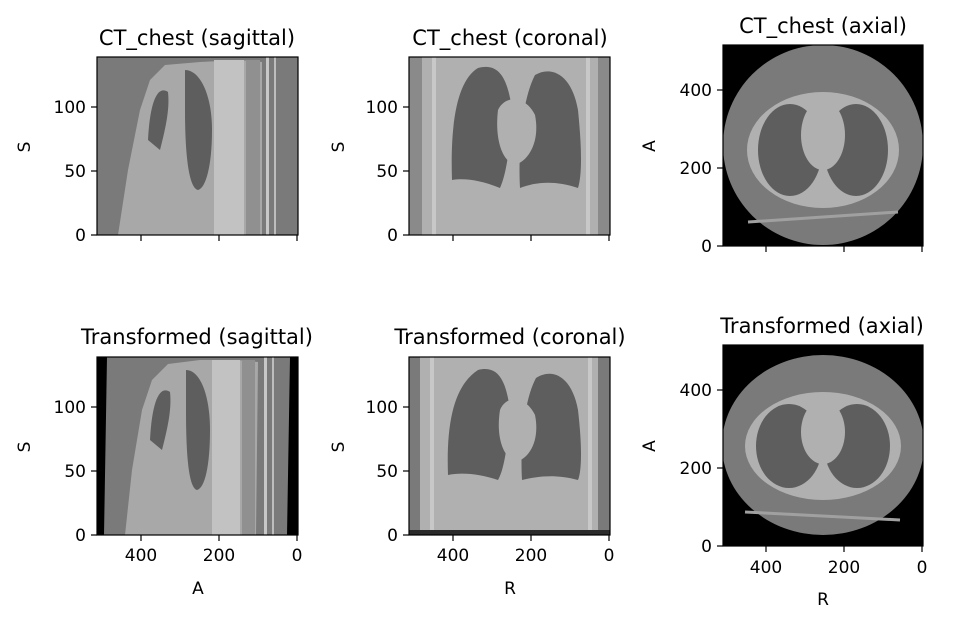 The image size is (959, 624). I want to click on transformed-sagittal-image, so click(197, 446).